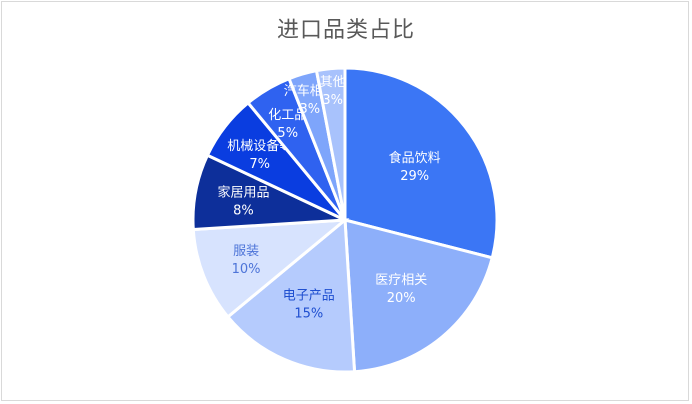 The height and width of the screenshot is (404, 692). Describe the element at coordinates (287, 115) in the screenshot. I see `slice-label-7: 化工品` at that location.